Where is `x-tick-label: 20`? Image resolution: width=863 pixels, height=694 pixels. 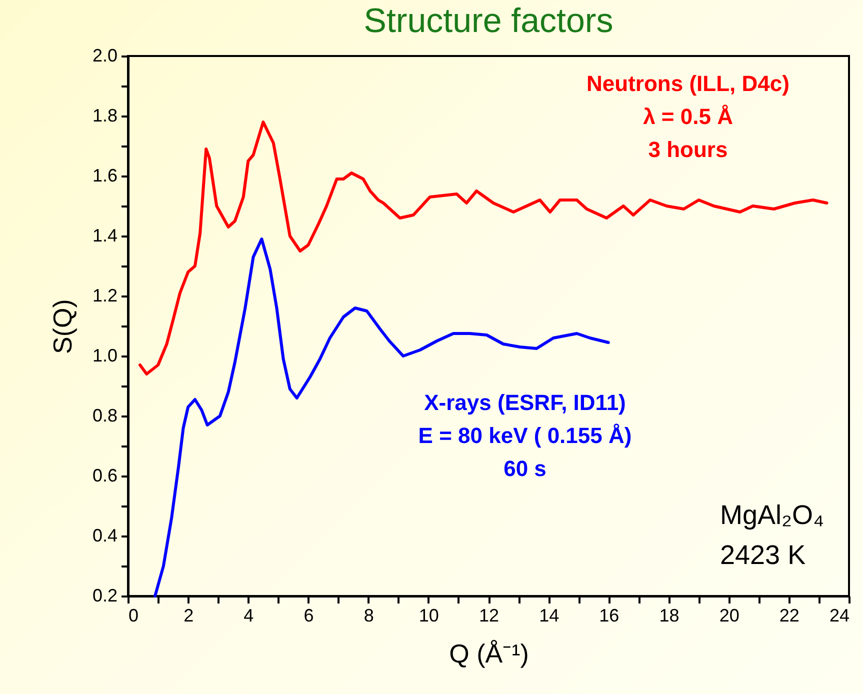 x-tick-label: 20 is located at coordinates (729, 616).